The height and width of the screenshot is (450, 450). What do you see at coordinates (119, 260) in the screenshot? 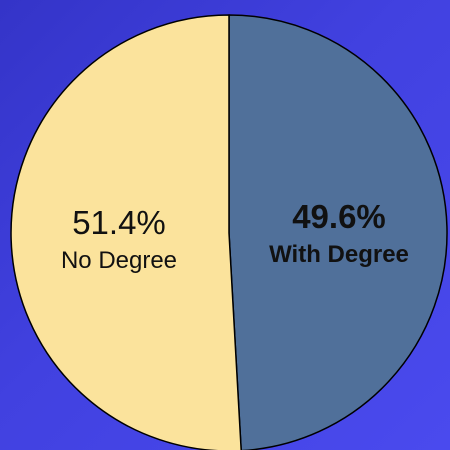
I see `category-label: No Degree` at bounding box center [119, 260].